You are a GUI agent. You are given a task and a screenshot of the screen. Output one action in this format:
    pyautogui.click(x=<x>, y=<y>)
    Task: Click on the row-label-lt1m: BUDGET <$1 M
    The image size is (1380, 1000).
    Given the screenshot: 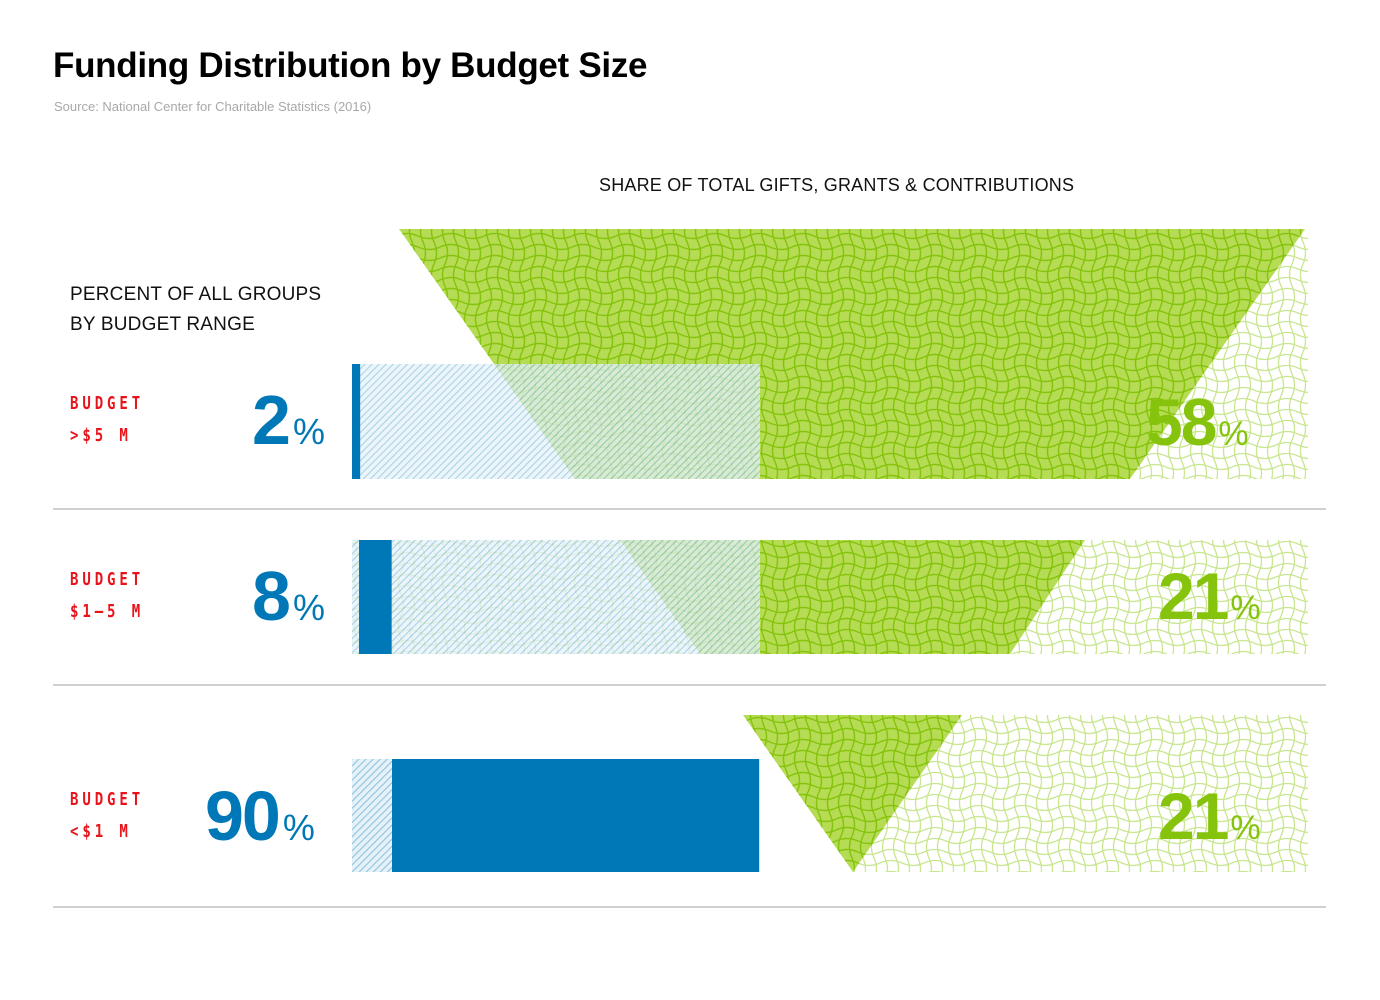 What is the action you would take?
    pyautogui.click(x=107, y=816)
    